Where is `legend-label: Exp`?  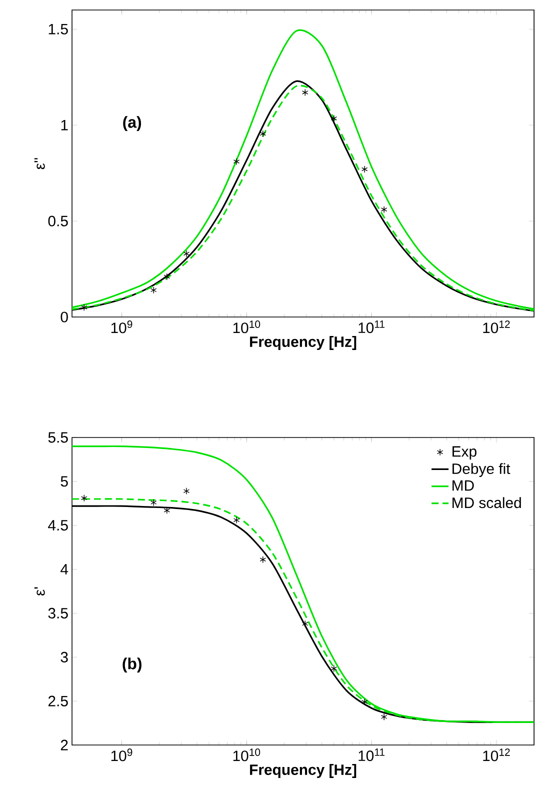 legend-label: Exp is located at coordinates (464, 453).